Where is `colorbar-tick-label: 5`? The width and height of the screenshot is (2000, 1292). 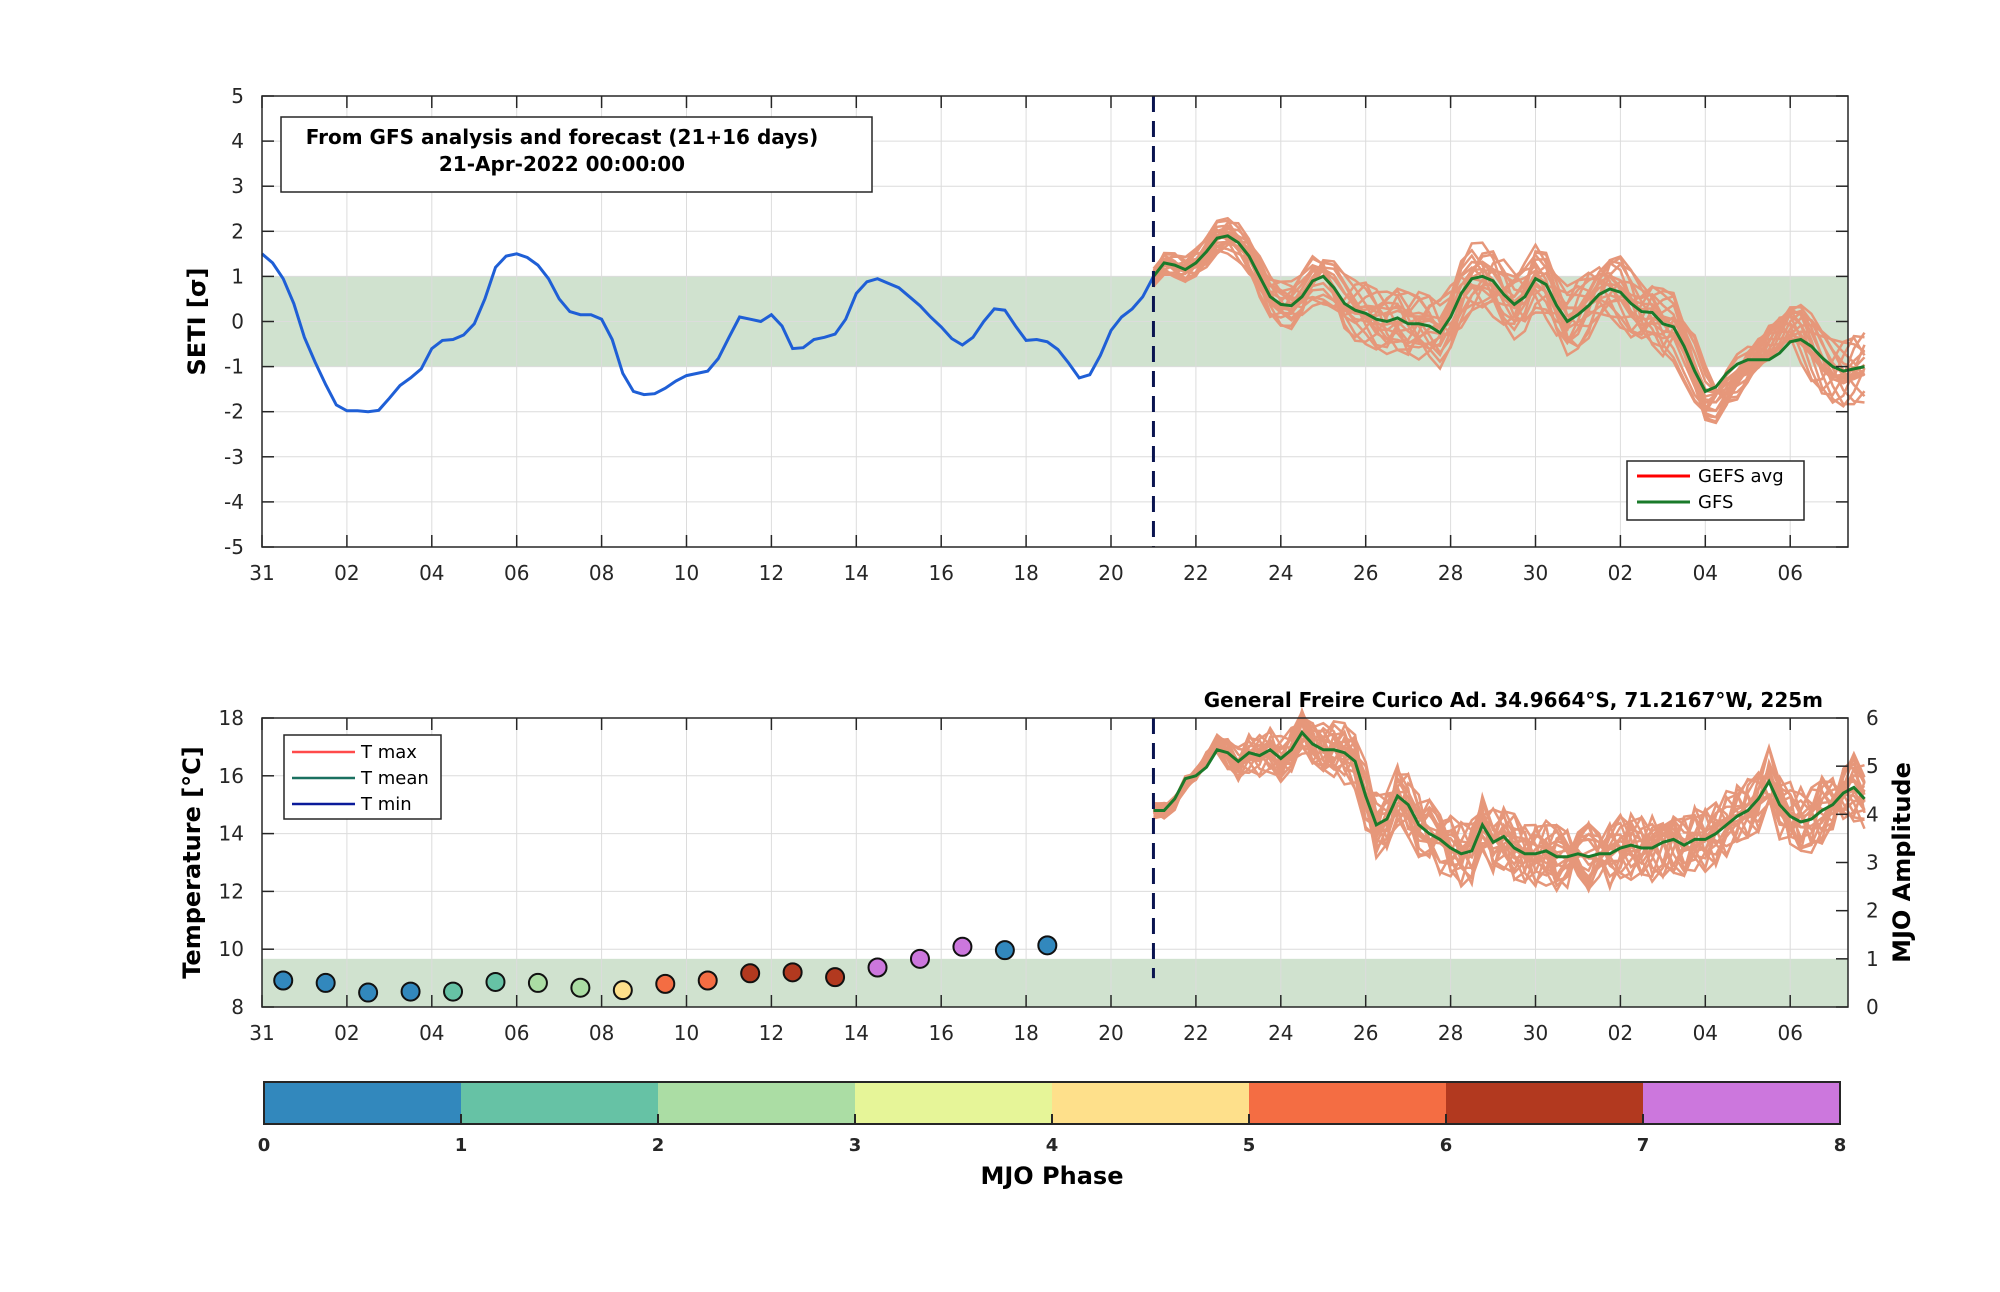 colorbar-tick-label: 5 is located at coordinates (1249, 1145).